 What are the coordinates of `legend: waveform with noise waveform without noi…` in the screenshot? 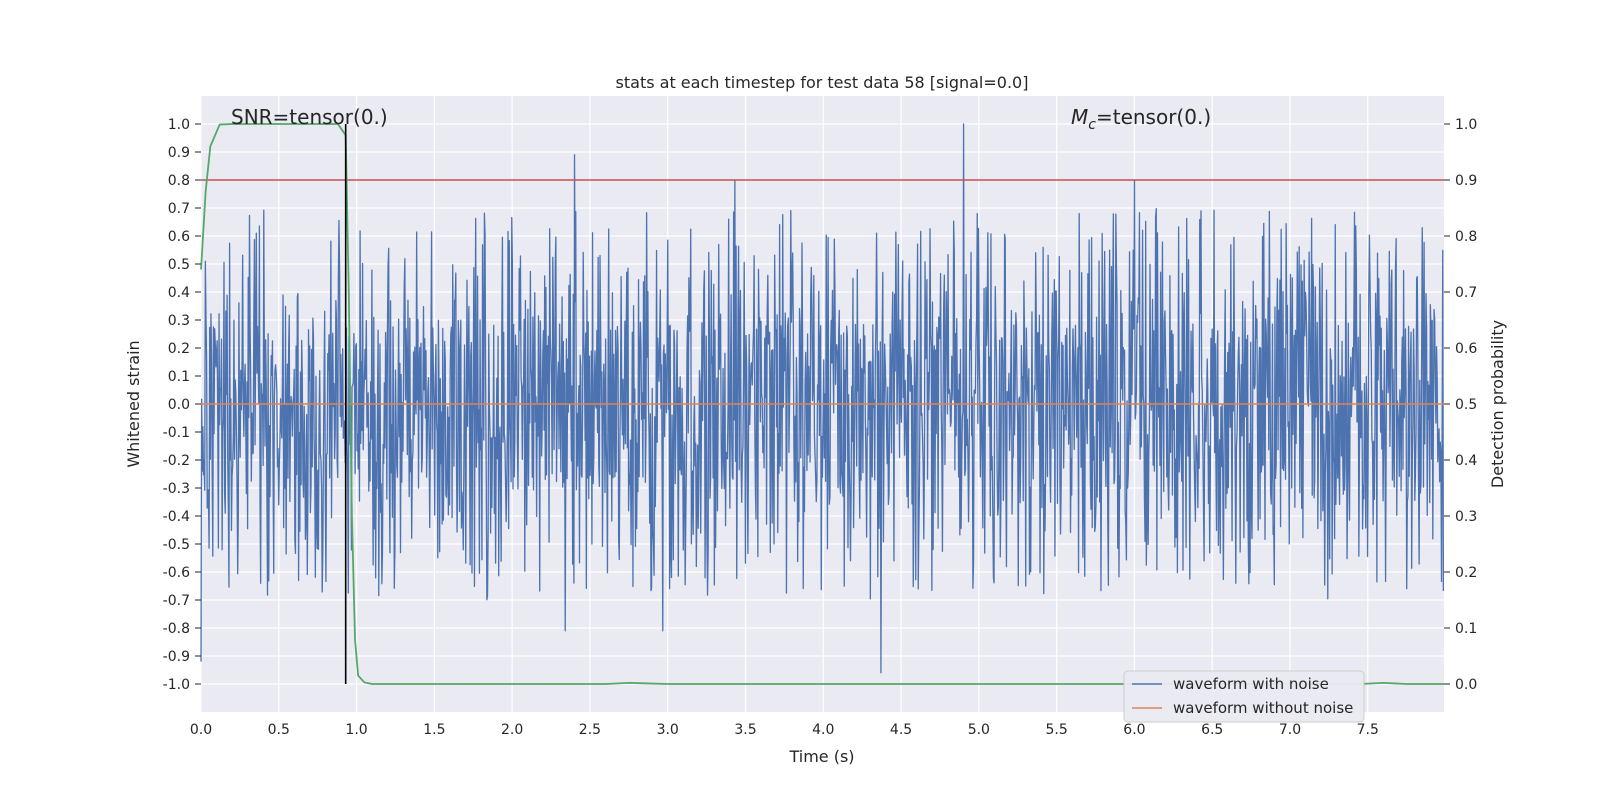 It's located at (1244, 696).